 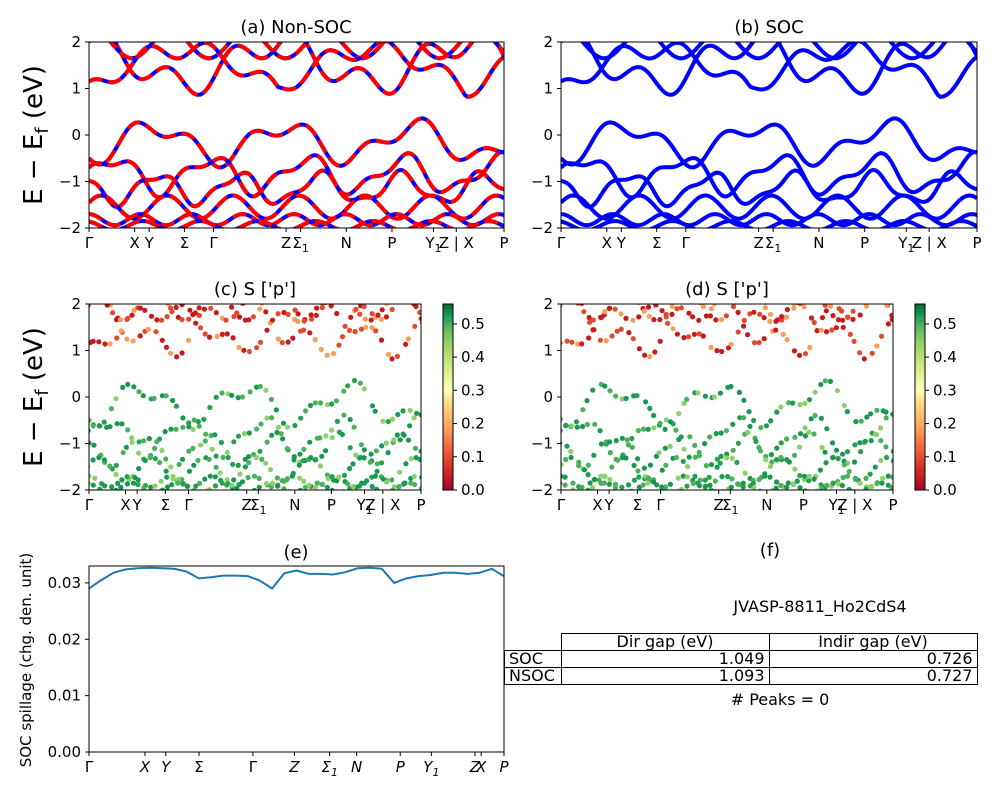 I want to click on panel-e-xtick-label: N, so click(x=356, y=767).